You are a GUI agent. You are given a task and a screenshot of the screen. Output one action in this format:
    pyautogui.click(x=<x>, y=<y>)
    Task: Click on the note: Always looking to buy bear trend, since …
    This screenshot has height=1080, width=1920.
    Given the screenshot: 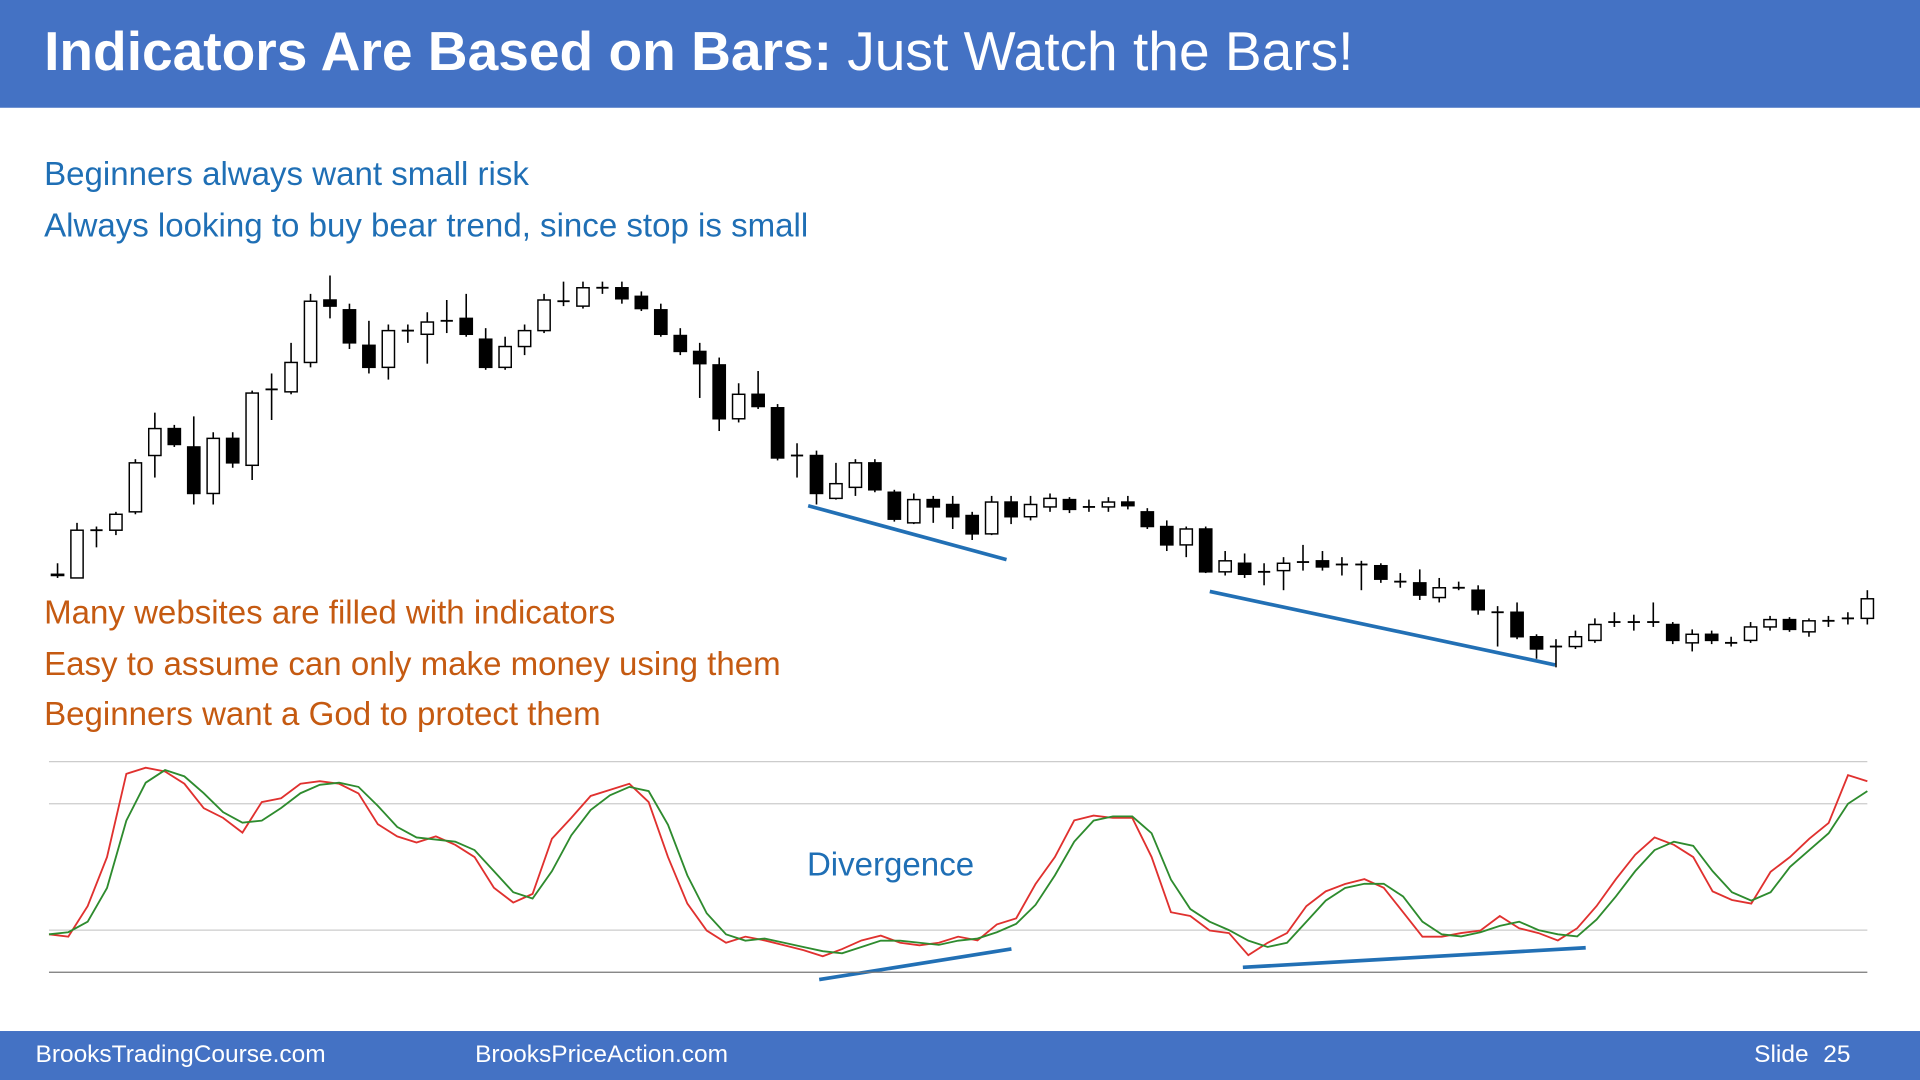 What is the action you would take?
    pyautogui.click(x=426, y=225)
    